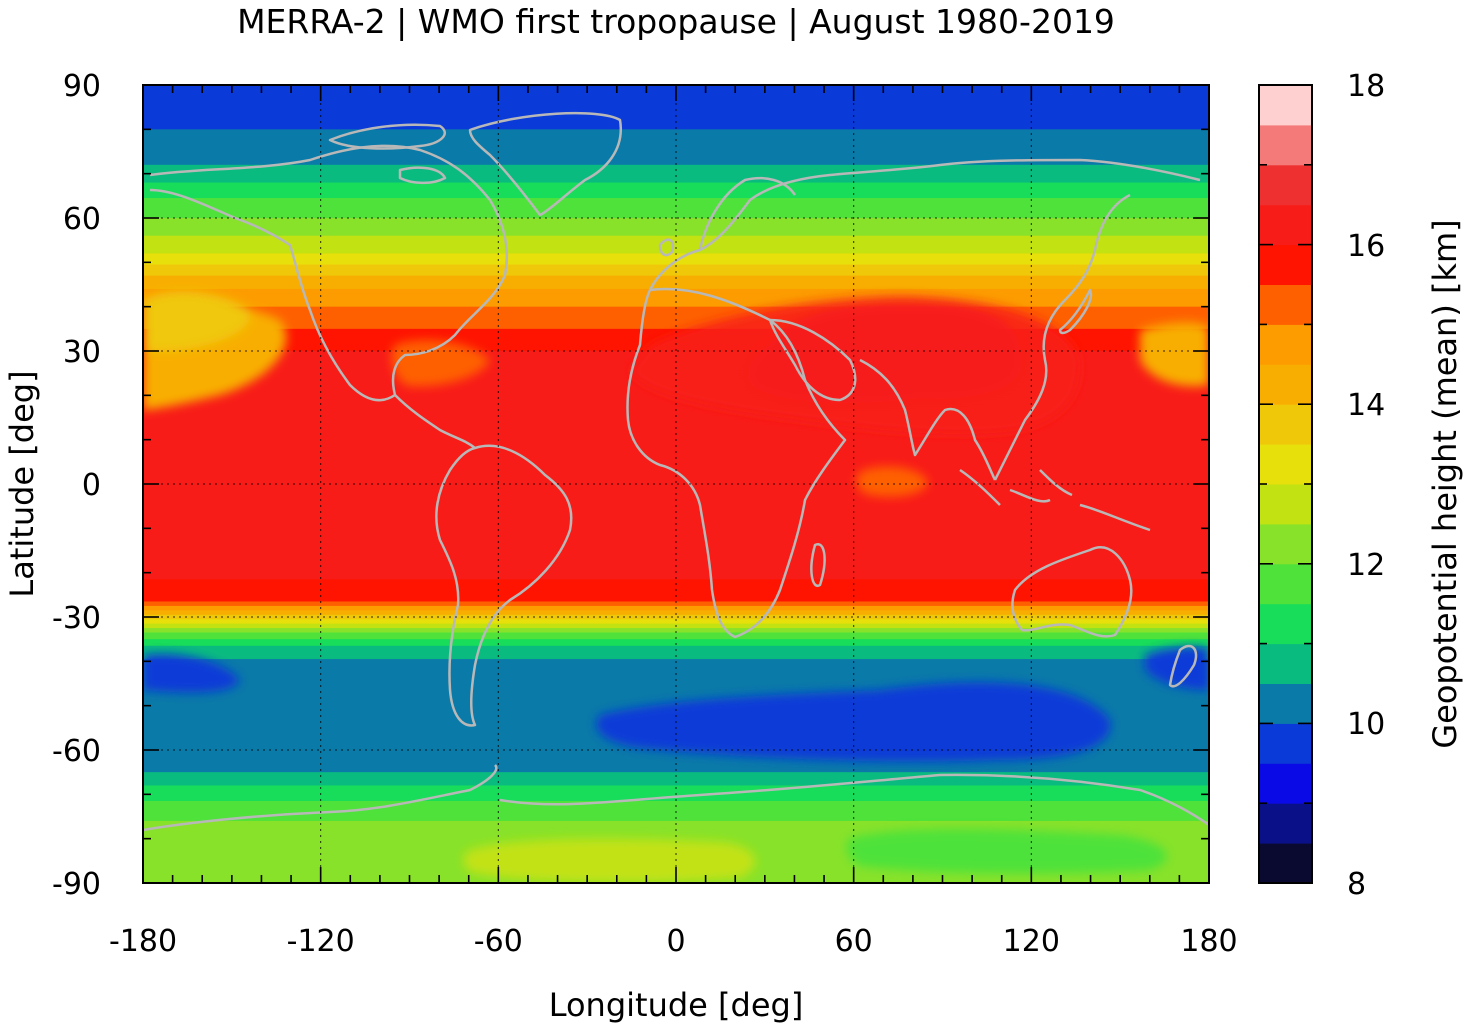 Image resolution: width=1471 pixels, height=1029 pixels. What do you see at coordinates (609, 860) in the screenshot?
I see `anomaly-antarctic-yellow` at bounding box center [609, 860].